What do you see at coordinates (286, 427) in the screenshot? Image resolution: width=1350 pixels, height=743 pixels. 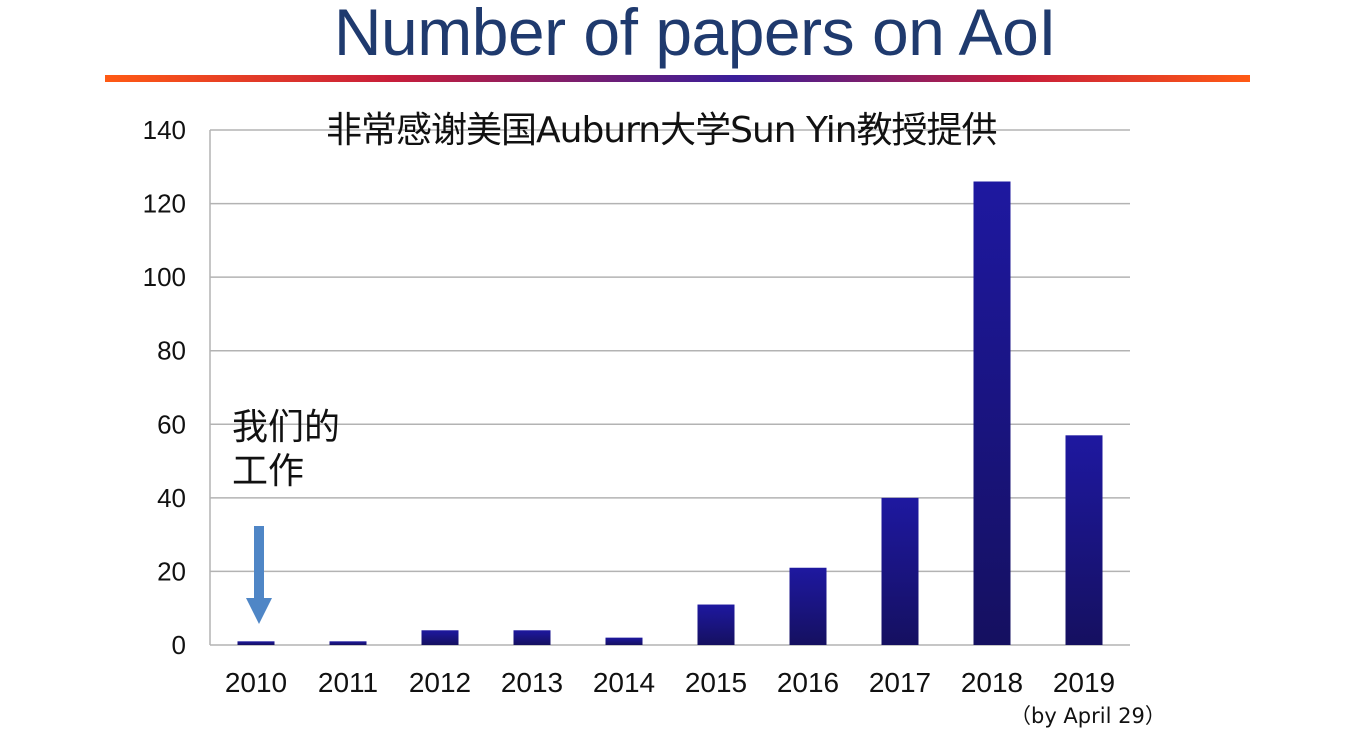 I see `annotation-line-1: 我们的` at bounding box center [286, 427].